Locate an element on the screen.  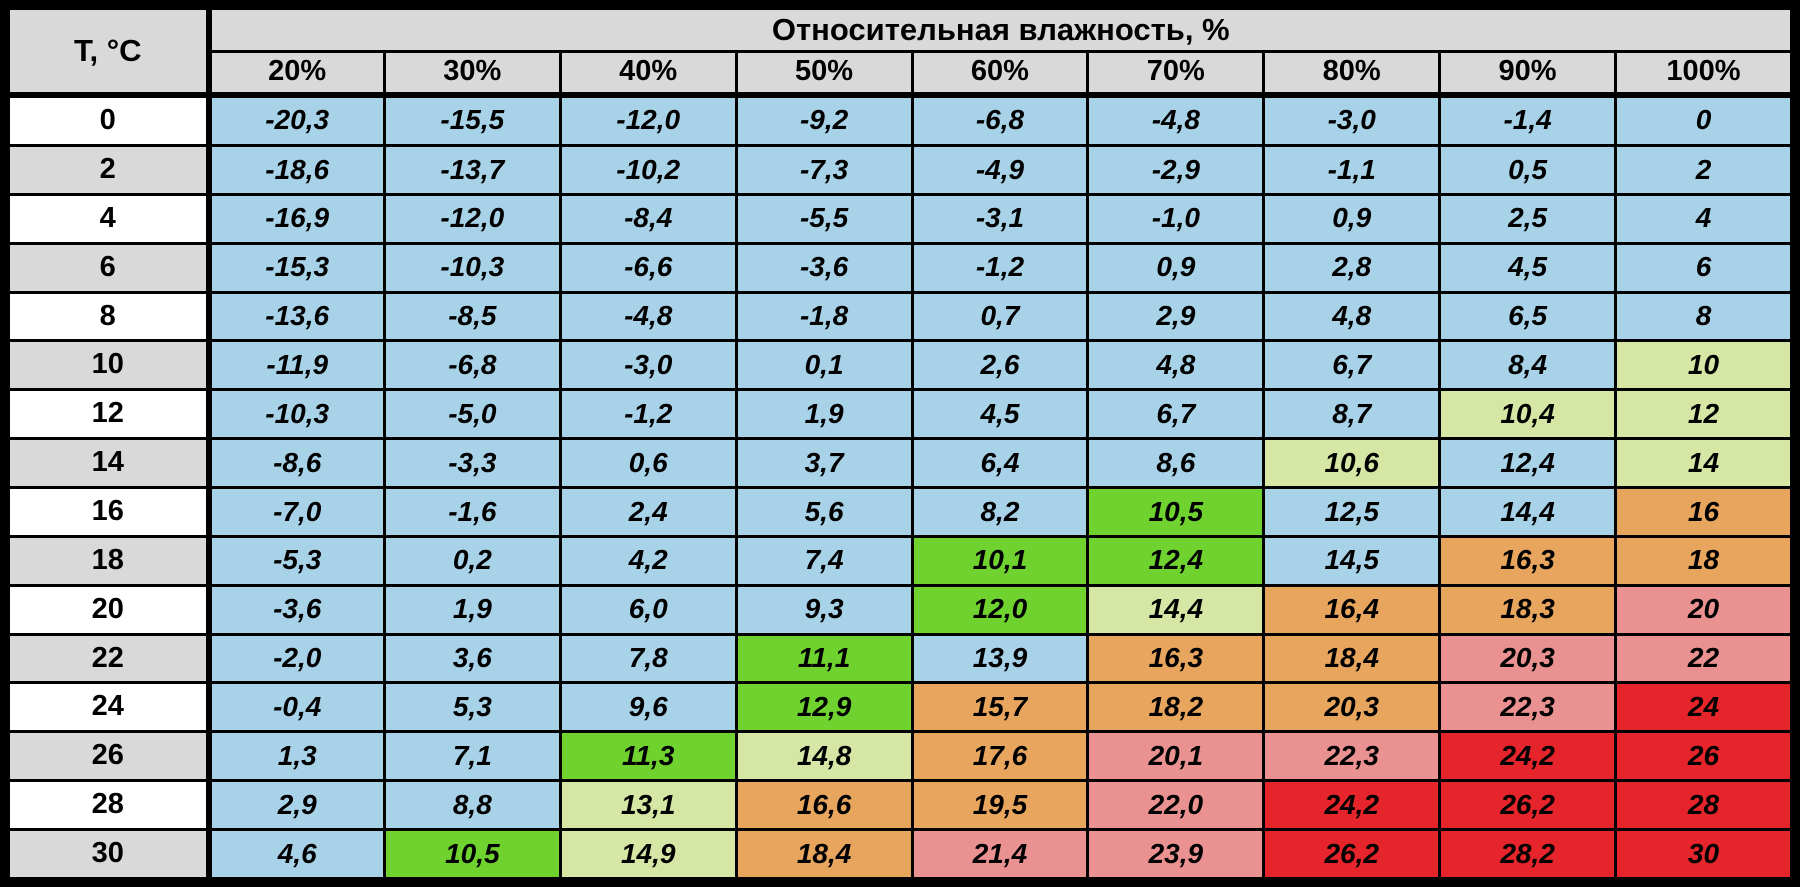
dew-point-cell: -12,0 is located at coordinates (648, 120).